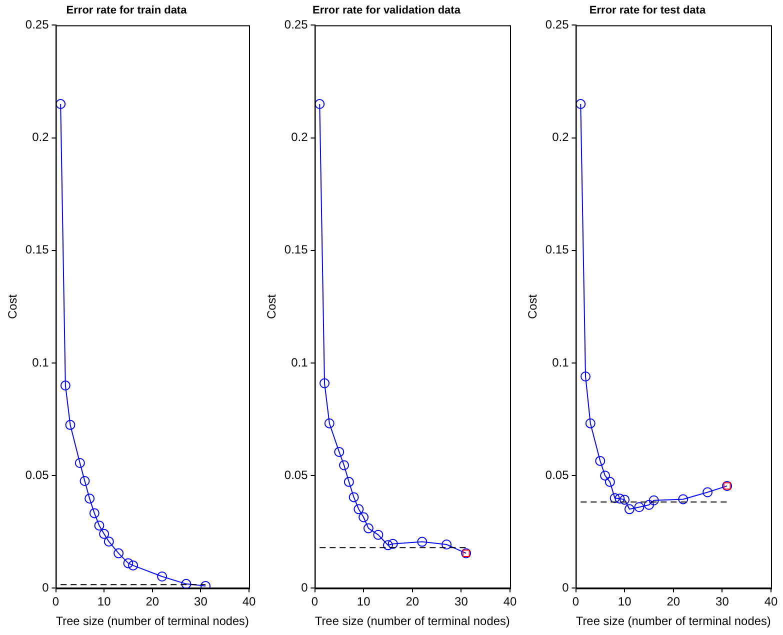 This screenshot has width=783, height=635. What do you see at coordinates (387, 10) in the screenshot?
I see `chart-title: Error rate for validation data` at bounding box center [387, 10].